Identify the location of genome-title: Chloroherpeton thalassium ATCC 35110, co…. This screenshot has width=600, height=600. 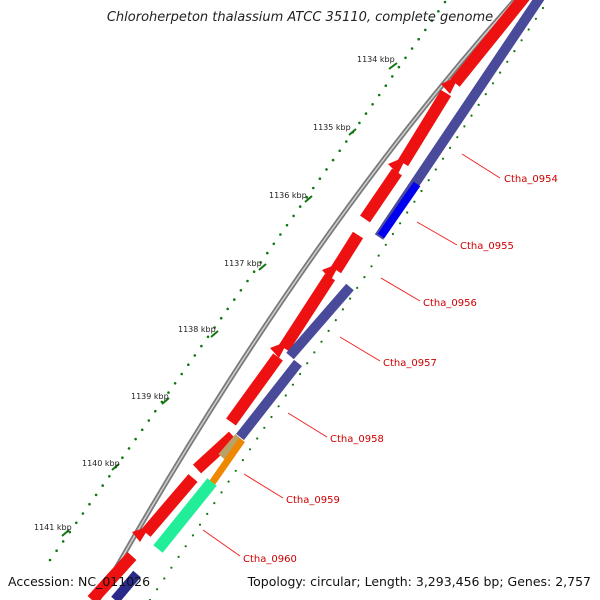
(300, 17).